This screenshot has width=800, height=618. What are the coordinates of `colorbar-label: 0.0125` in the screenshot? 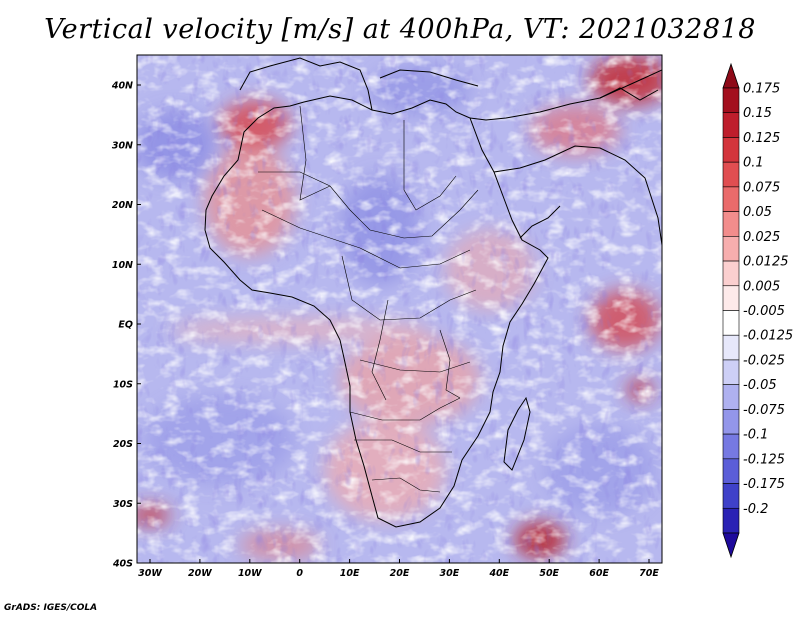 It's located at (766, 262).